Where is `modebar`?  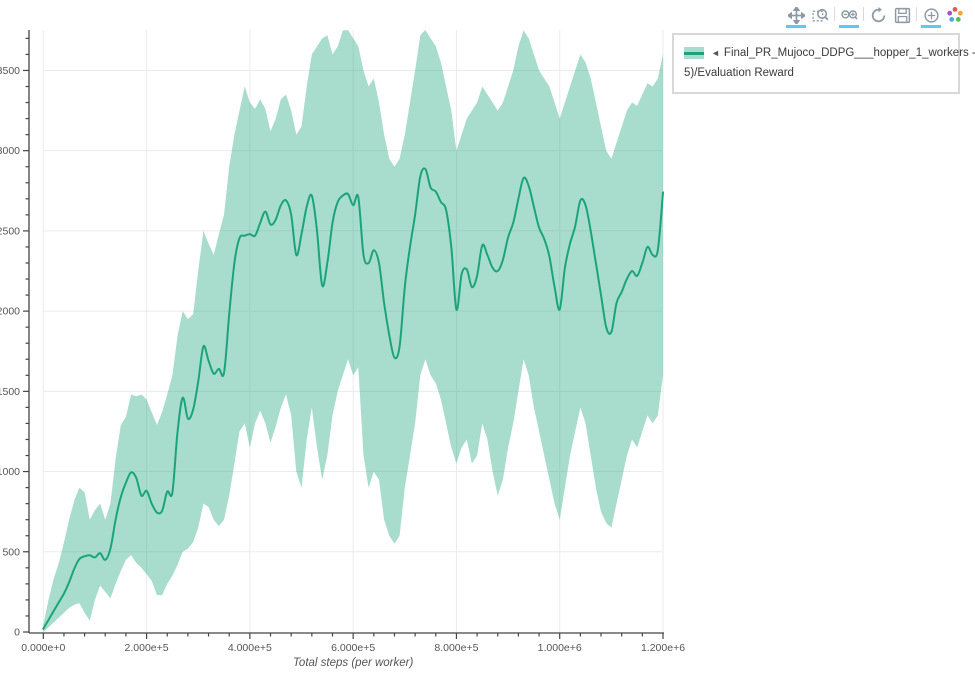 modebar is located at coordinates (875, 15).